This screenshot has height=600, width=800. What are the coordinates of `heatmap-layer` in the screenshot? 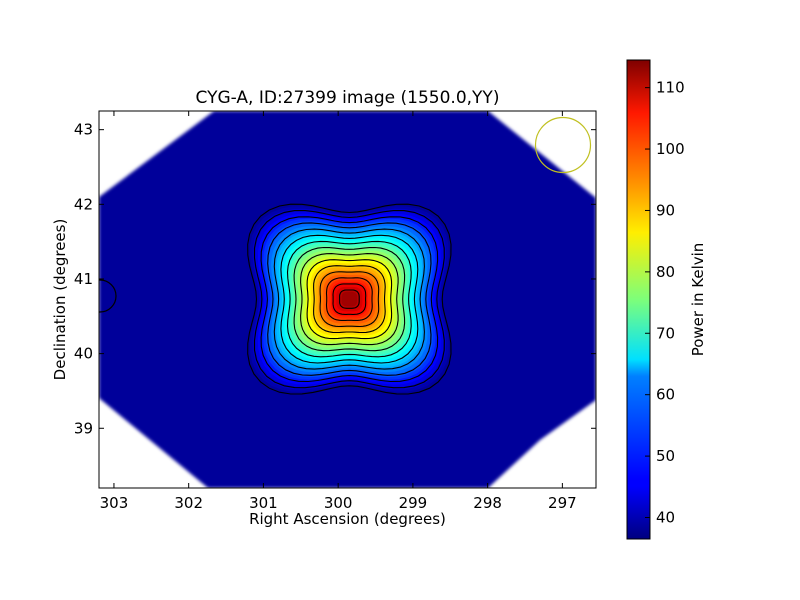 It's located at (349, 299).